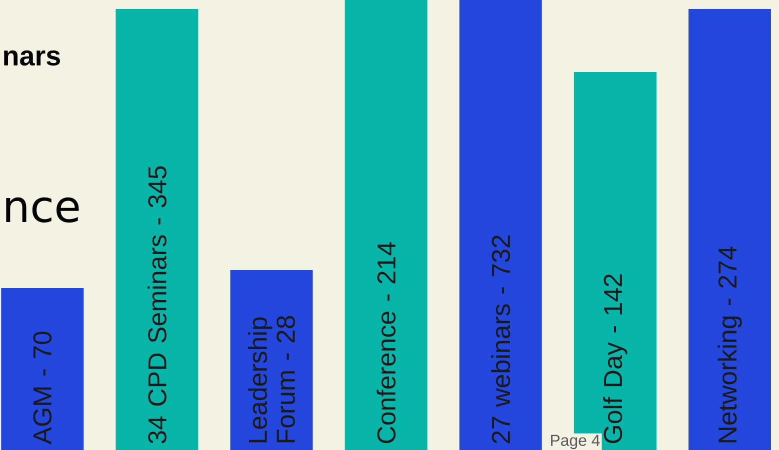  I want to click on annotation: nce, so click(42, 210).